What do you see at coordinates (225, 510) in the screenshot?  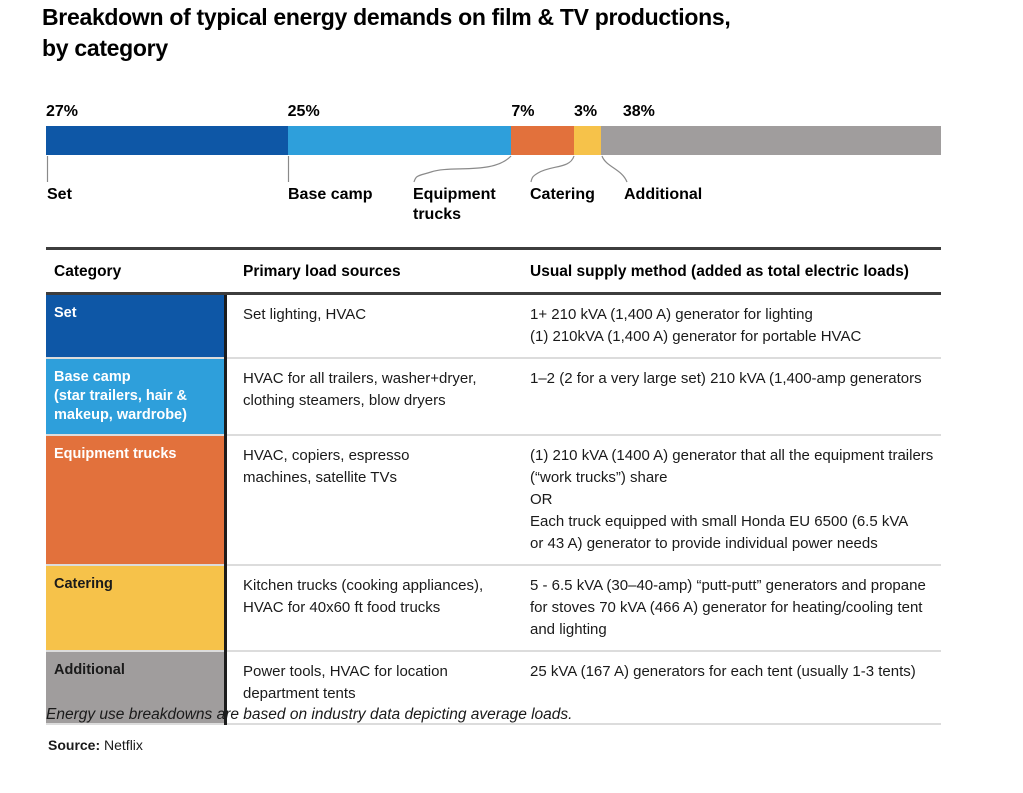 I see `category-column-border` at bounding box center [225, 510].